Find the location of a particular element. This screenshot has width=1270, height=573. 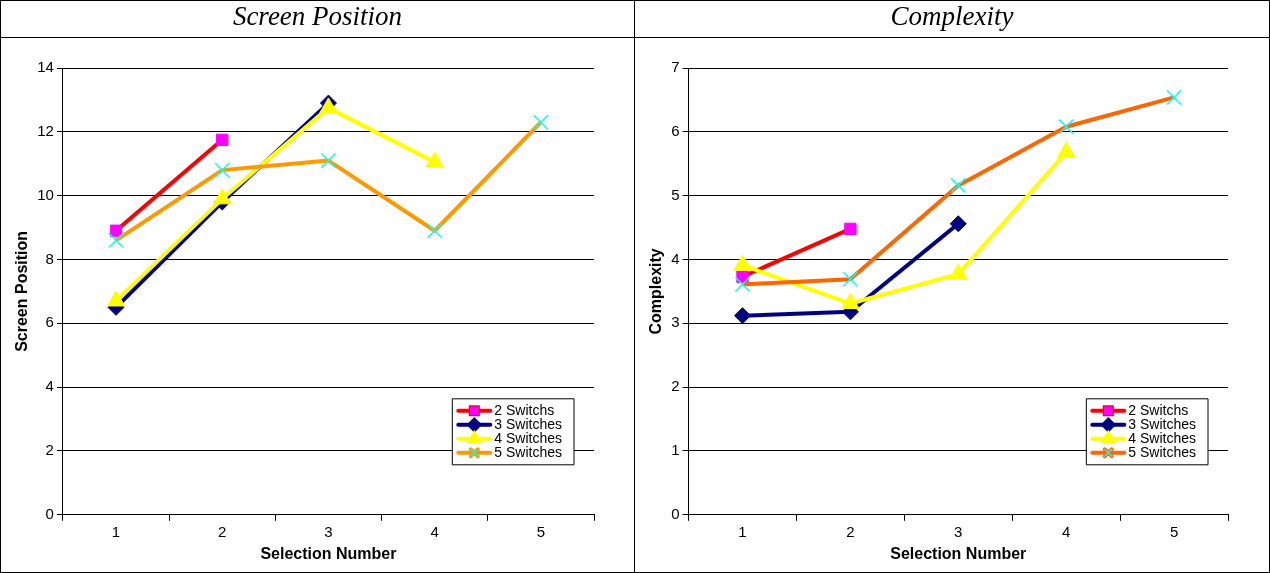

y-tick-label: 3 is located at coordinates (675, 322).